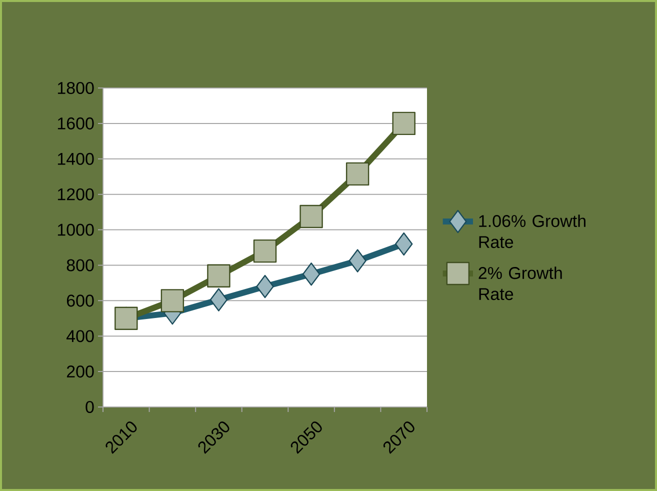 The width and height of the screenshot is (657, 491). Describe the element at coordinates (76, 194) in the screenshot. I see `y-tick-label: 1200` at that location.